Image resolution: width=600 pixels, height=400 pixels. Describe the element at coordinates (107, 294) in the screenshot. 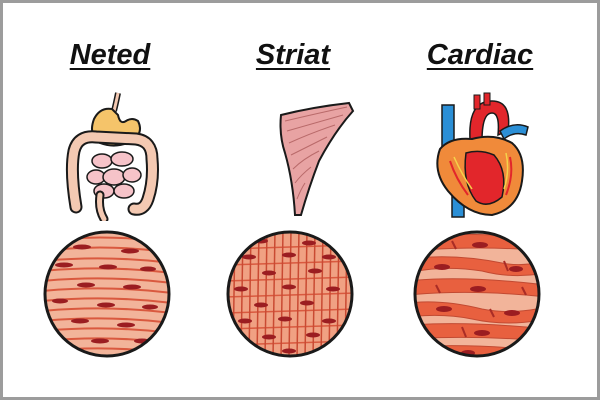

I see `smooth-muscle-tissue` at that location.